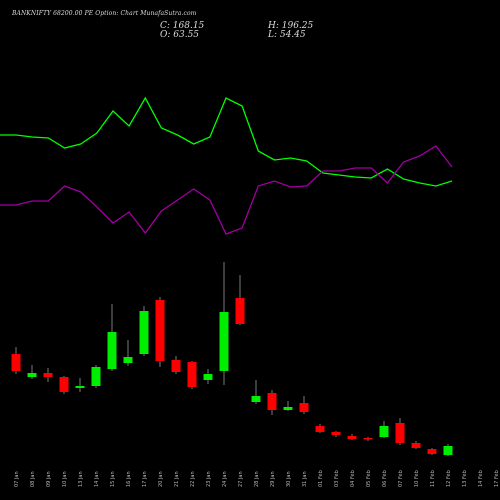 The image size is (500, 500). I want to click on x-tick-label: 15 Jan, so click(113, 479).